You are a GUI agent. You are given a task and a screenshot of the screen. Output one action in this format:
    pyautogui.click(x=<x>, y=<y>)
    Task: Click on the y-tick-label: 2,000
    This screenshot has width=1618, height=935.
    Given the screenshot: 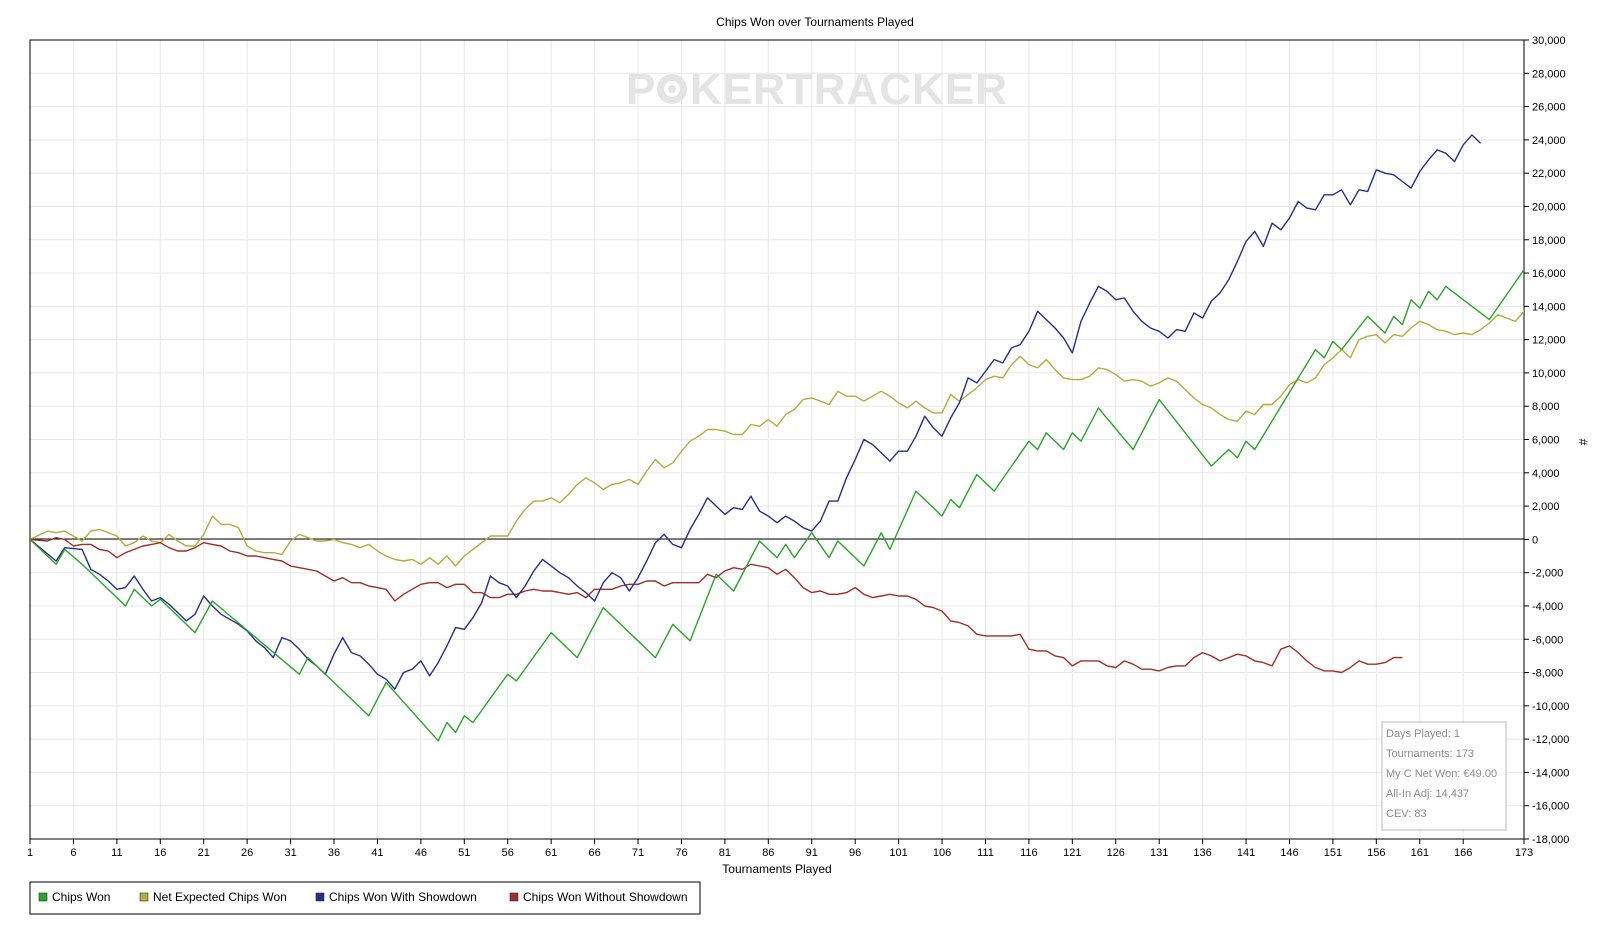 What is the action you would take?
    pyautogui.click(x=1546, y=507)
    